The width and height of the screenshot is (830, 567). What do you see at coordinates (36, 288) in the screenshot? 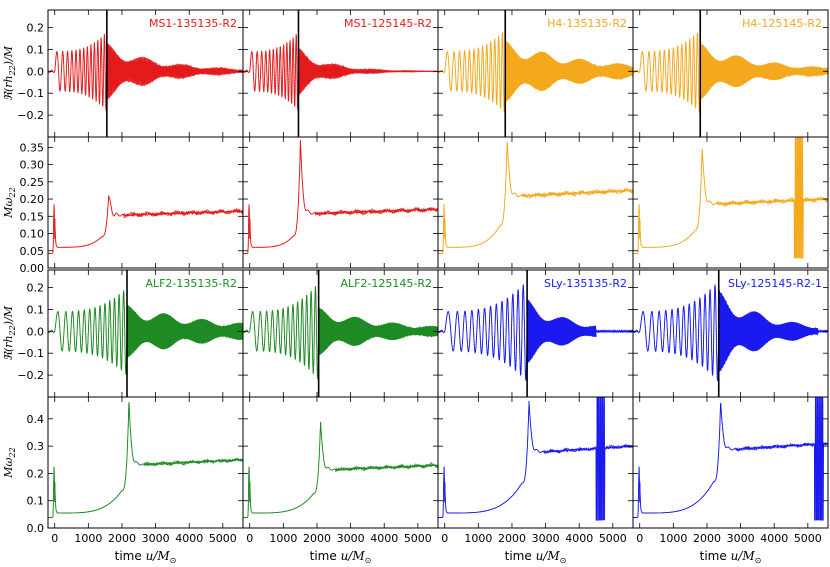
I see `y-tick-label: 0.2` at bounding box center [36, 288].